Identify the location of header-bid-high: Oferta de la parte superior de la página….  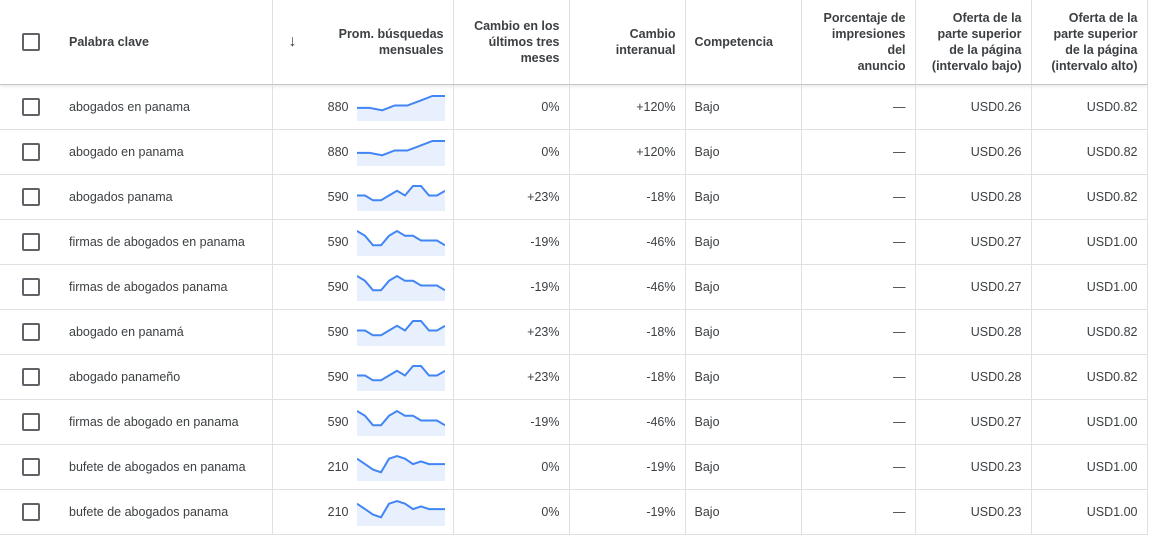
(1089, 42).